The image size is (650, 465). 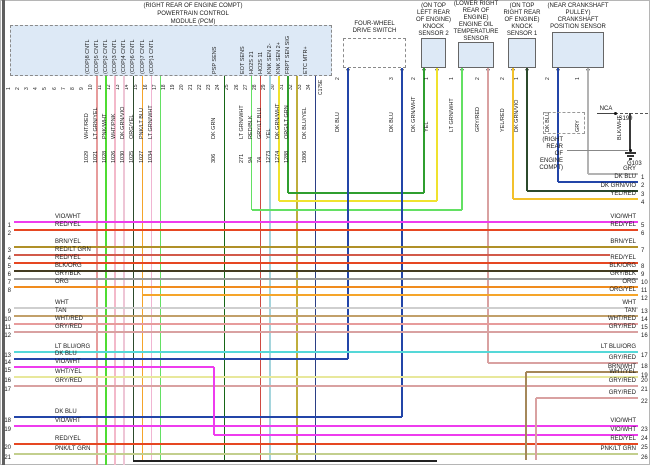 I want to click on pcm-pin-number: 18, so click(x=163, y=87).